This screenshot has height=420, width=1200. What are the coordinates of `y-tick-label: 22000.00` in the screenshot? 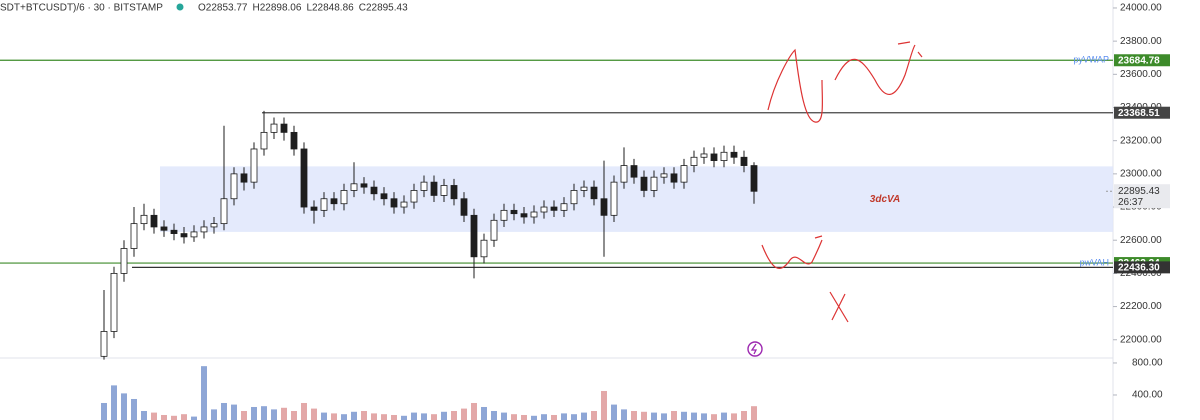 It's located at (1141, 339).